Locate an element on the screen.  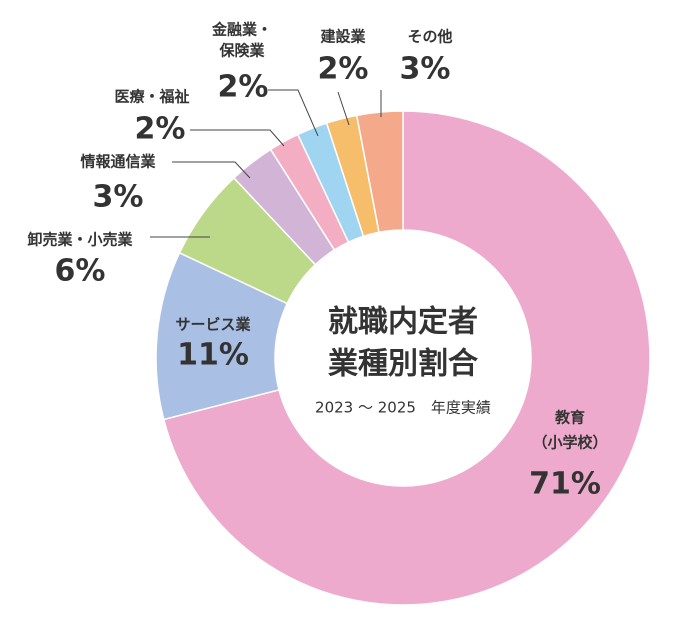
category-label: 医療・福祉 is located at coordinates (151, 97).